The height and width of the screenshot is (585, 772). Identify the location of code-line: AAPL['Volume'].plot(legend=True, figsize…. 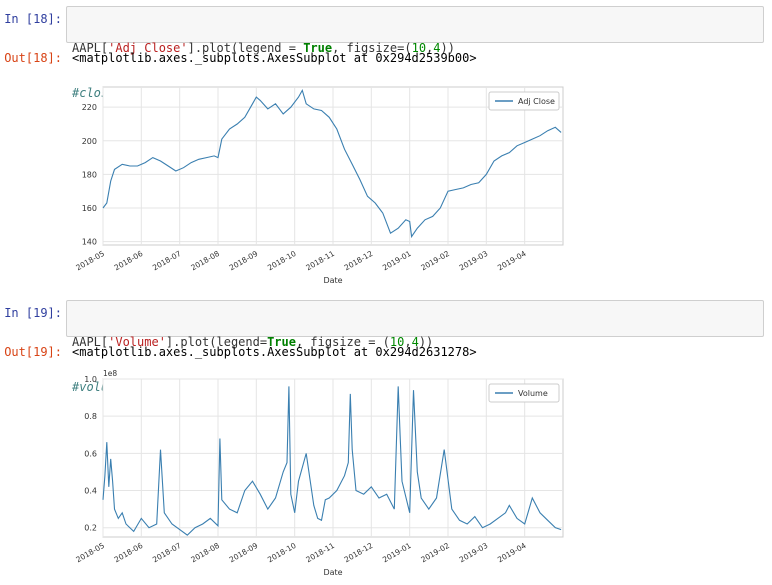
(415, 342).